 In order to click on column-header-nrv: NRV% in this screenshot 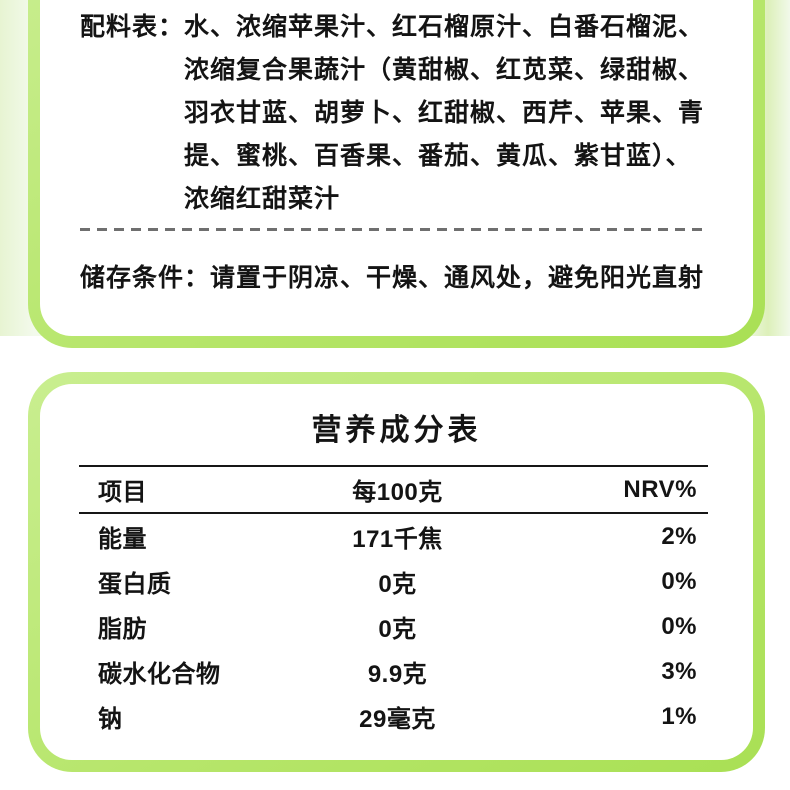, I will do `click(612, 489)`.